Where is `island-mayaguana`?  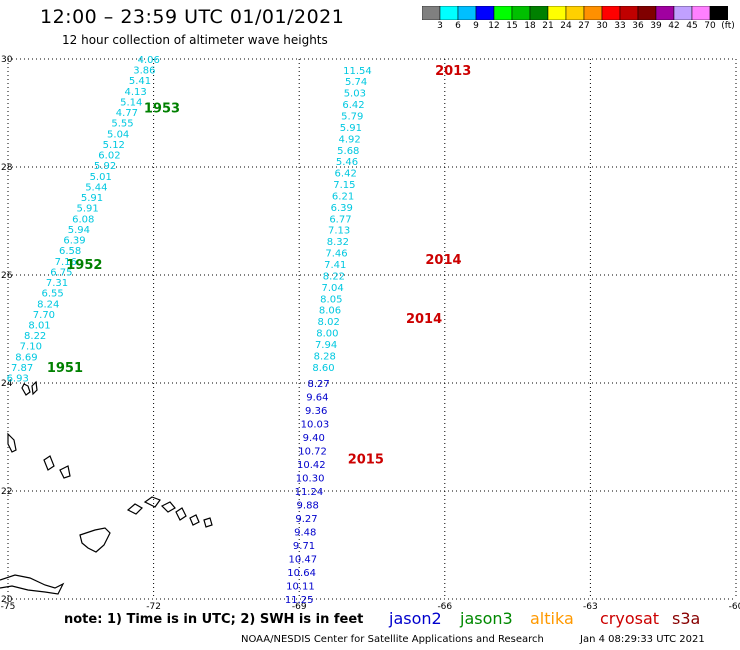 island-mayaguana is located at coordinates (168, 507).